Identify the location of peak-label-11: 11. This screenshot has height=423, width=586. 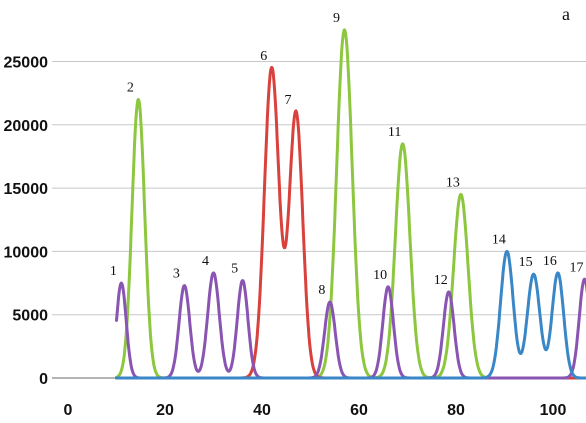
(394, 132).